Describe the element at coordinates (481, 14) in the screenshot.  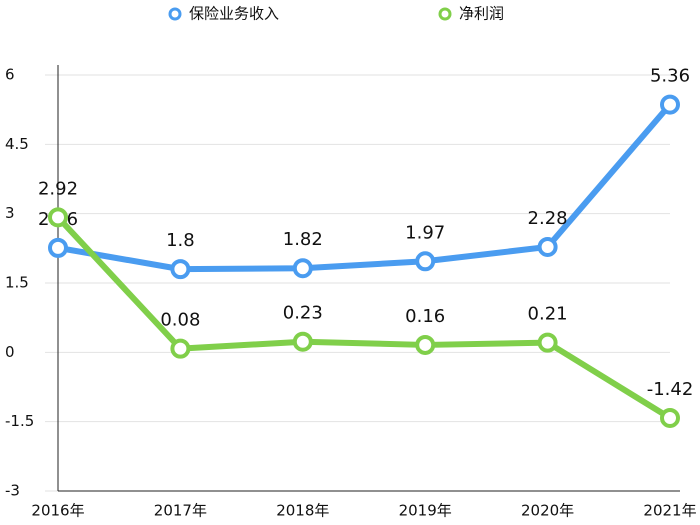
I see `legend-label: 净利润` at that location.